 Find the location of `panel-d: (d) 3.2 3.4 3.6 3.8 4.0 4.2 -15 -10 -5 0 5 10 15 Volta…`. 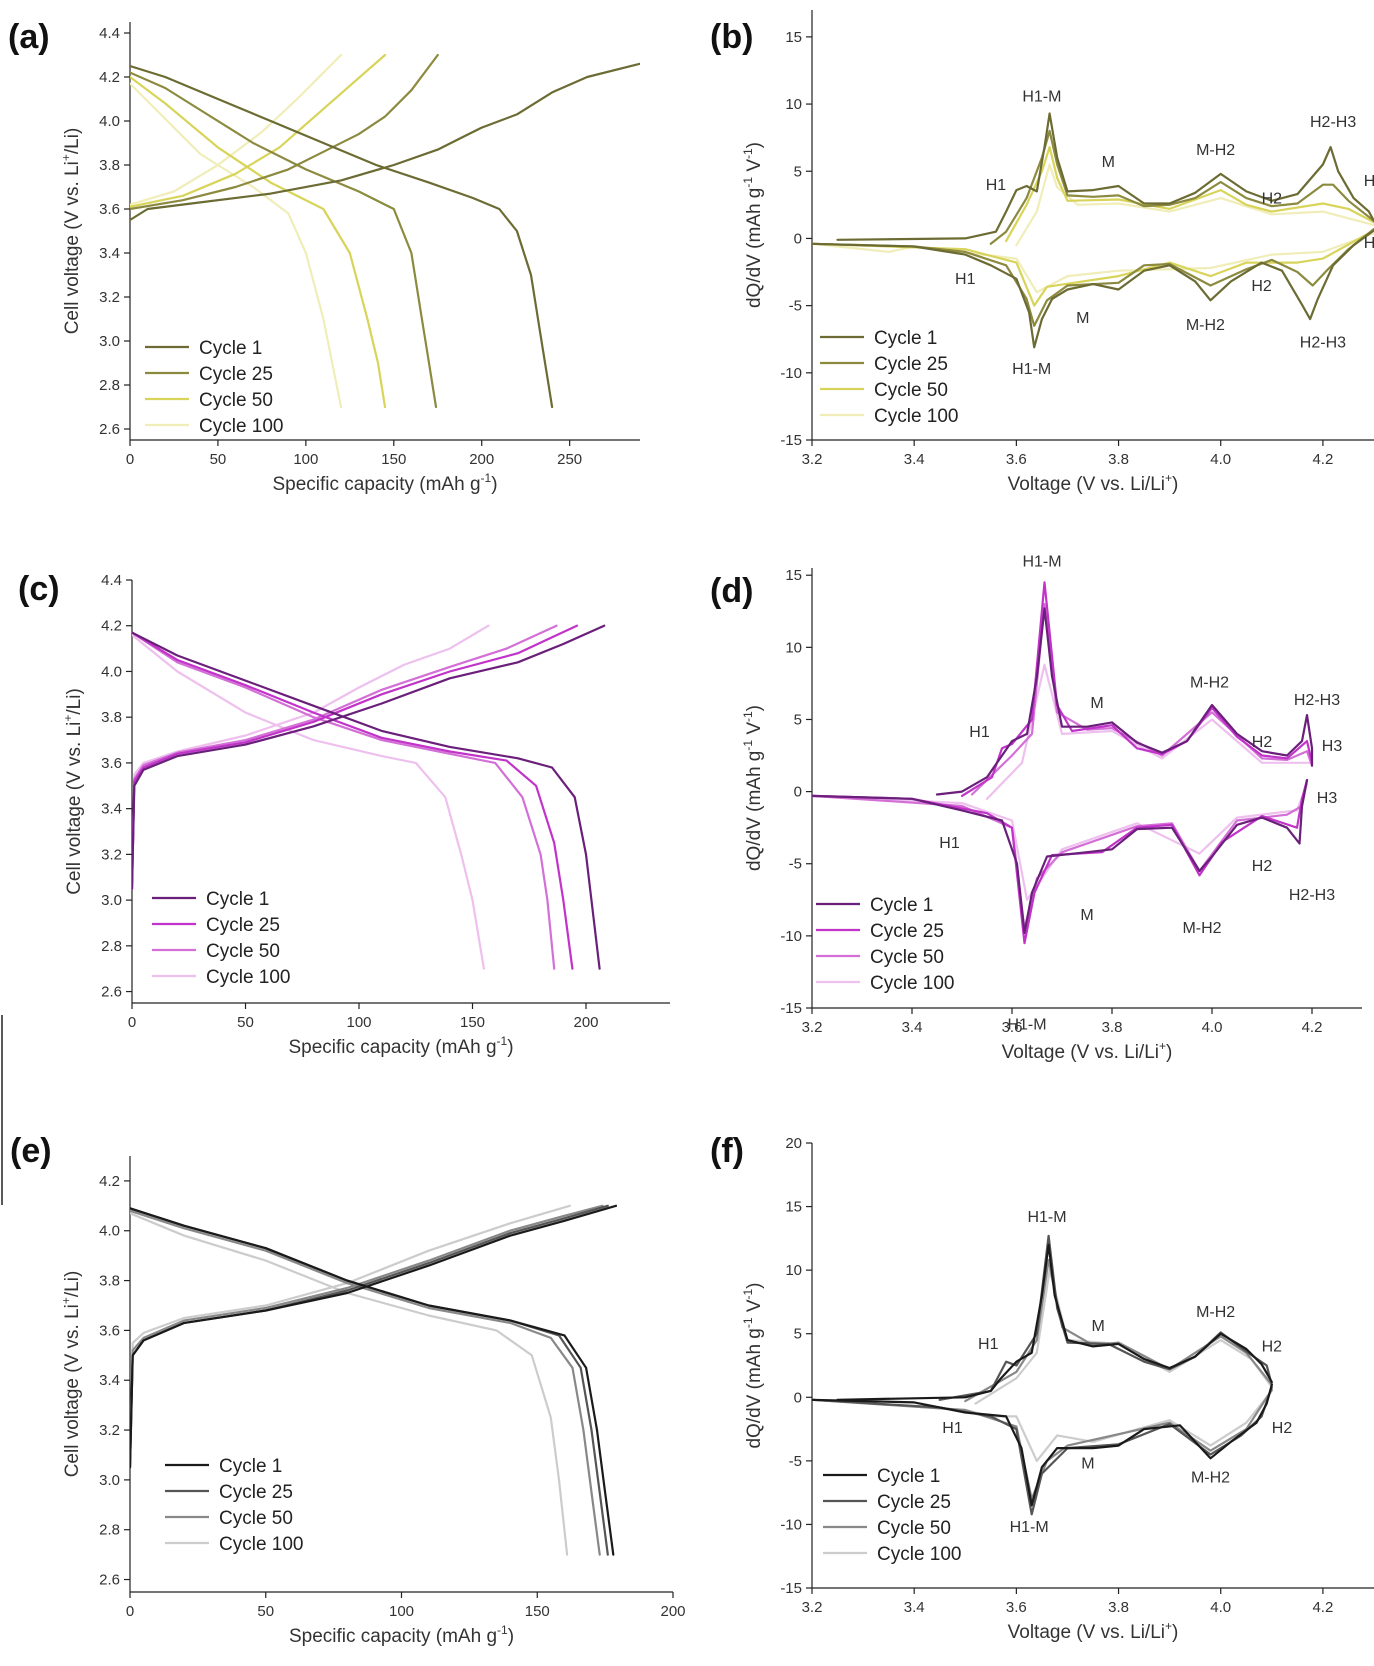

panel-d: (d) 3.2 3.4 3.6 3.8 4.0 4.2 -15 -10 -5 0 5 10 15 Volta… is located at coordinates (1036, 808).